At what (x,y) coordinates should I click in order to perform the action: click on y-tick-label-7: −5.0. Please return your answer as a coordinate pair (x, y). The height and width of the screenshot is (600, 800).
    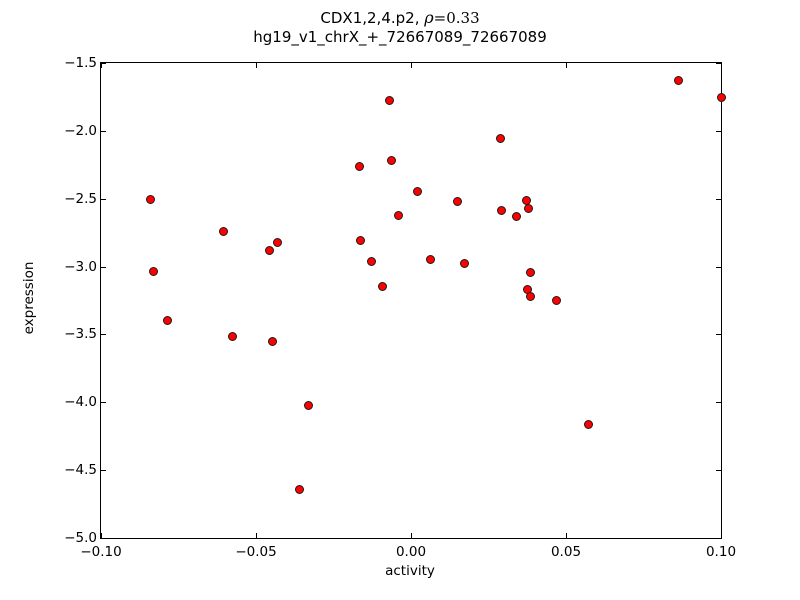
    Looking at the image, I should click on (80, 538).